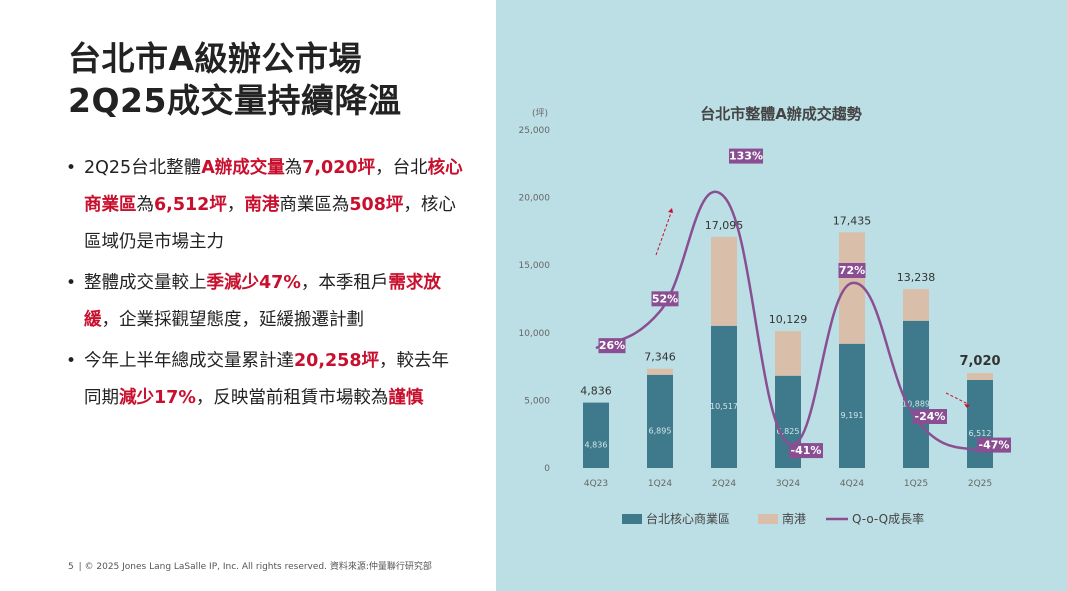 The width and height of the screenshot is (1067, 591). Describe the element at coordinates (957, 398) in the screenshot. I see `trend-arrow-down` at that location.